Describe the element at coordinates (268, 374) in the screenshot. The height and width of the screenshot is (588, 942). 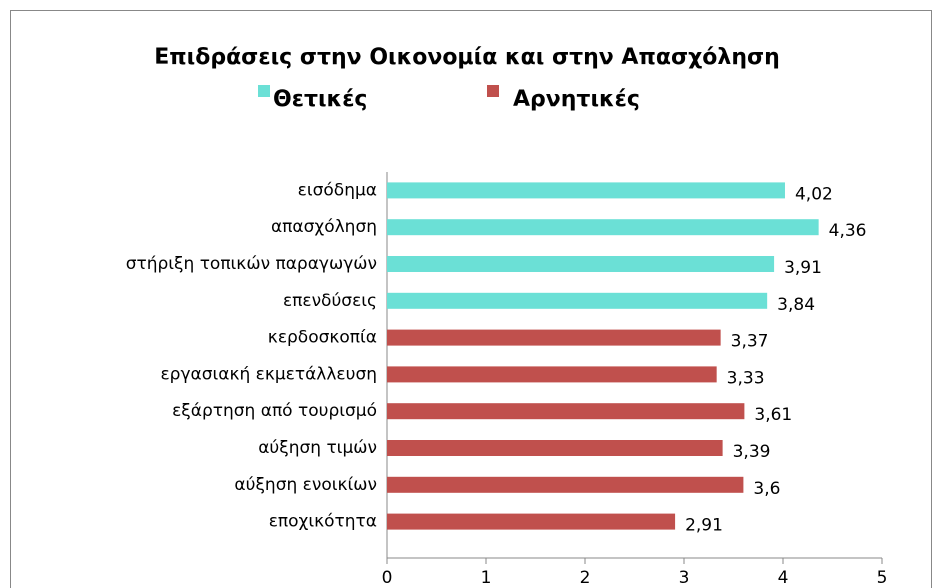
I see `y-tick-label: εργασιακή εκμετάλλευση` at that location.